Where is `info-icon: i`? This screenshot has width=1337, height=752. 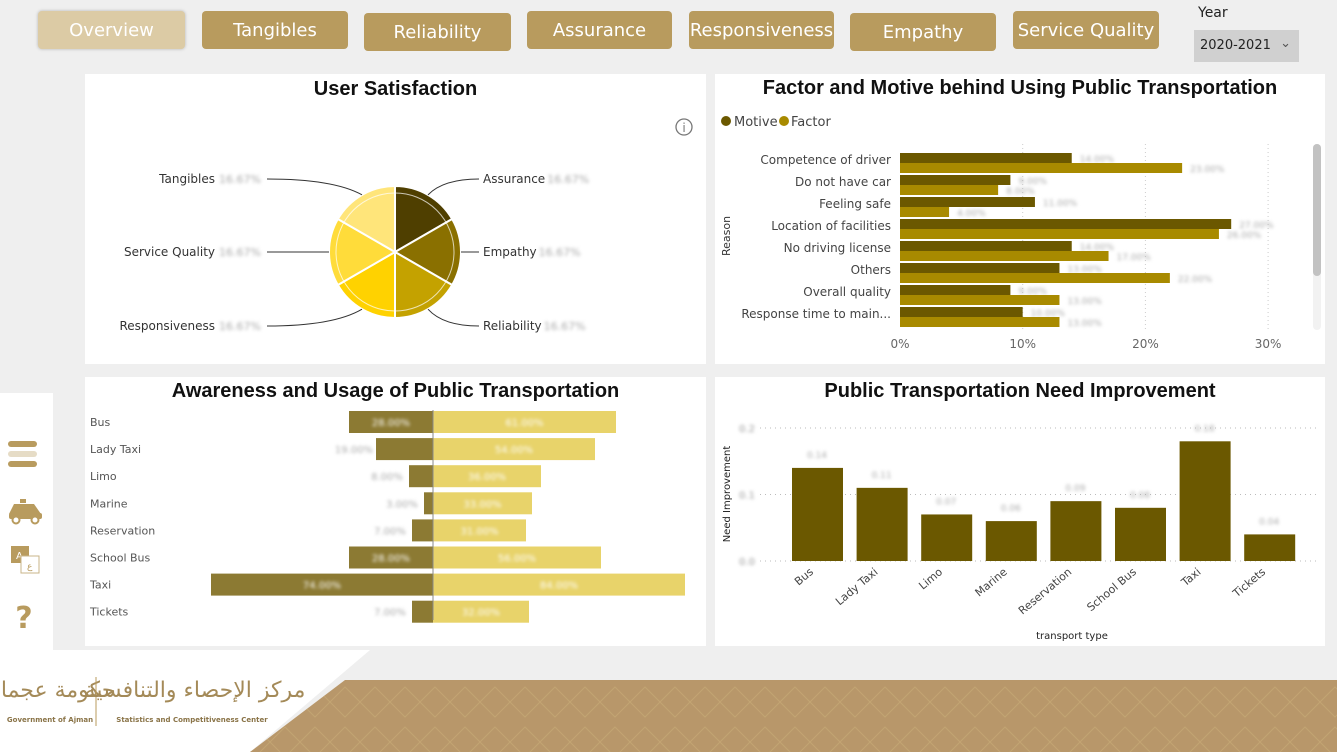 info-icon: i is located at coordinates (684, 127).